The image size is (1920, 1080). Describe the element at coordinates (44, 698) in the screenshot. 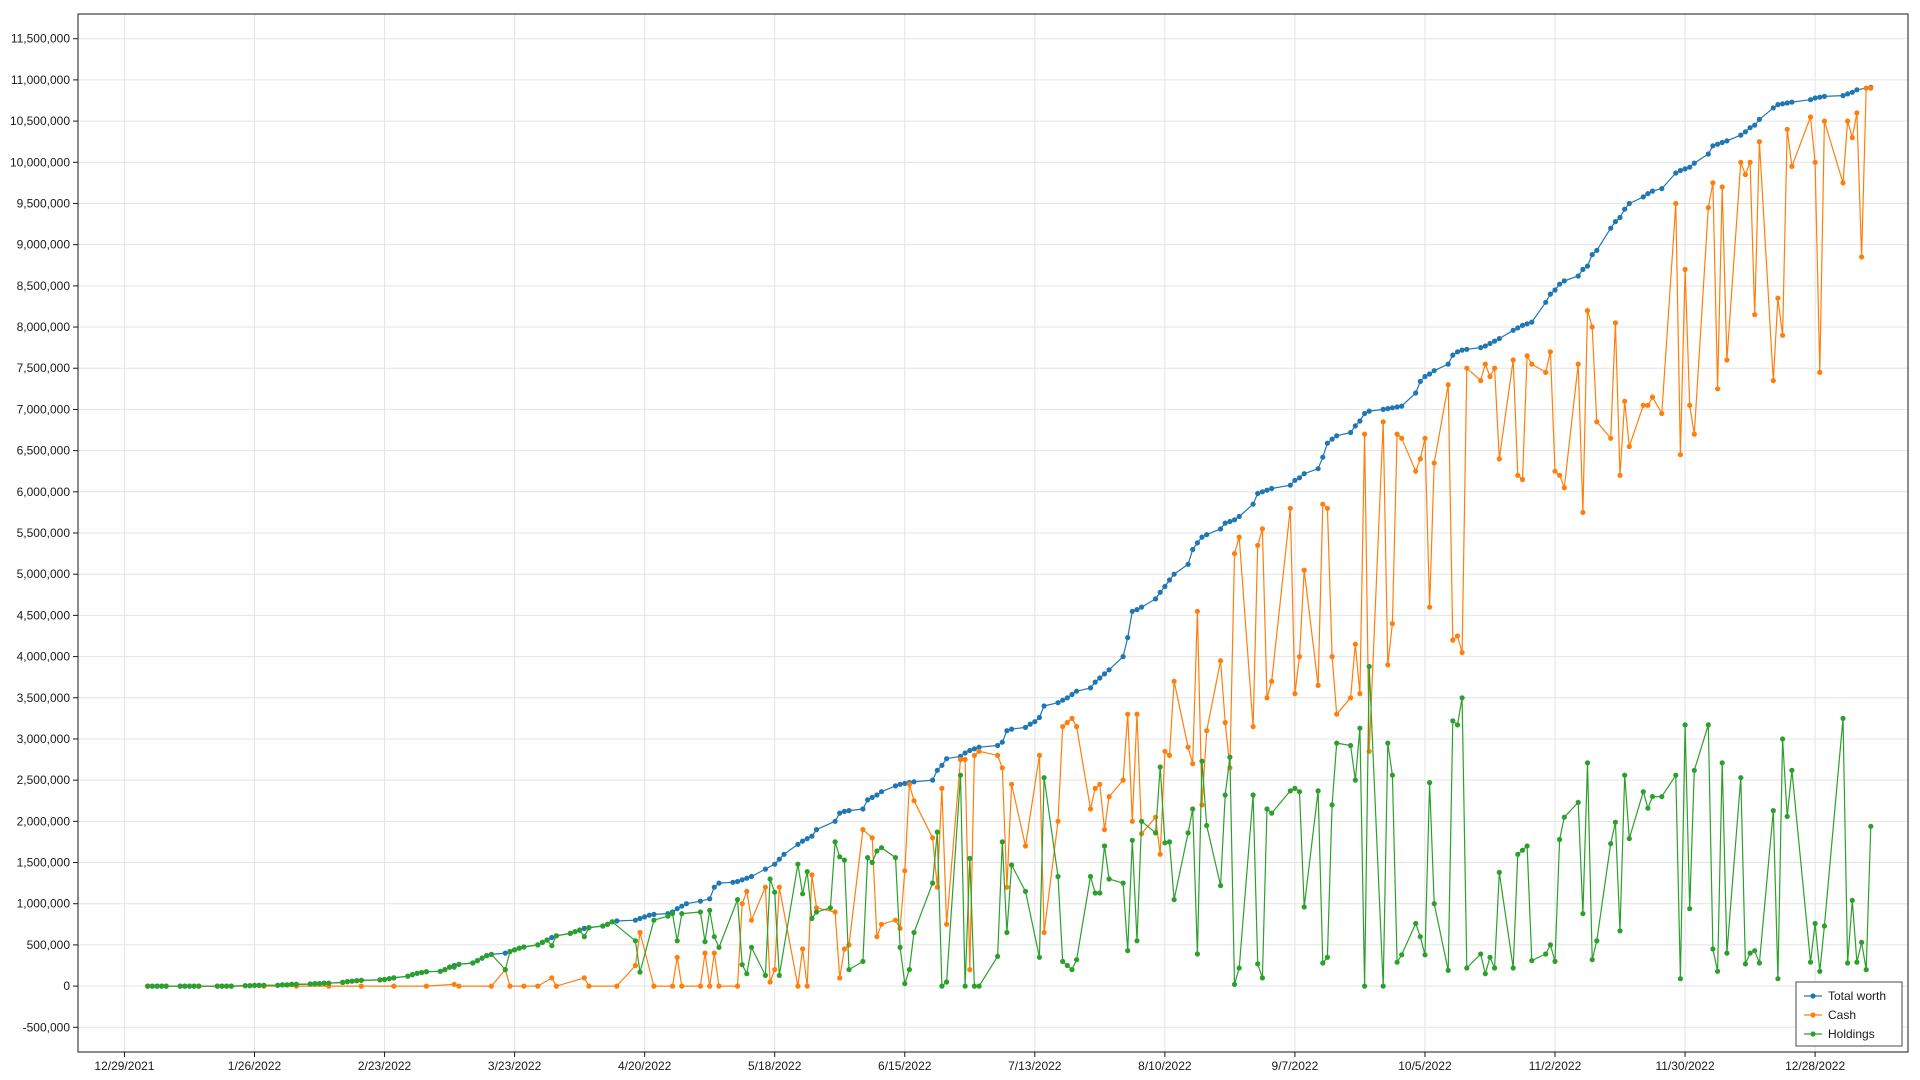

I see `y-tick-label: 3,500,000` at that location.